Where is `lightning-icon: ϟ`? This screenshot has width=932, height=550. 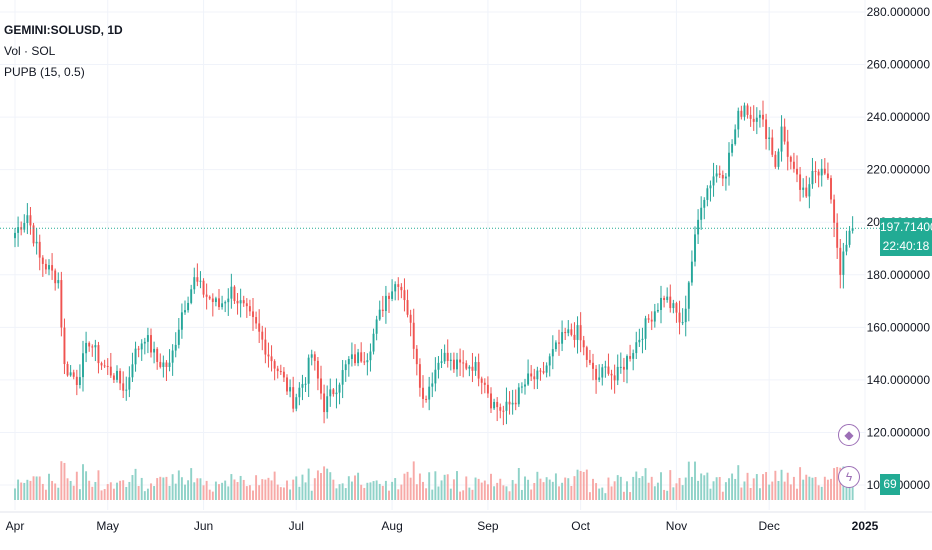
lightning-icon: ϟ is located at coordinates (849, 477).